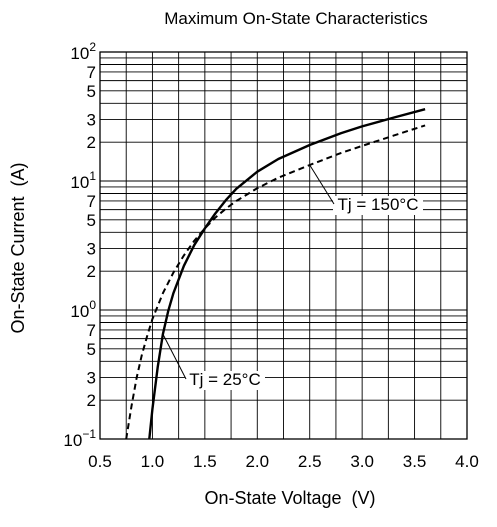 The width and height of the screenshot is (497, 527). Describe the element at coordinates (310, 461) in the screenshot. I see `x-tick-label: 2.5` at that location.